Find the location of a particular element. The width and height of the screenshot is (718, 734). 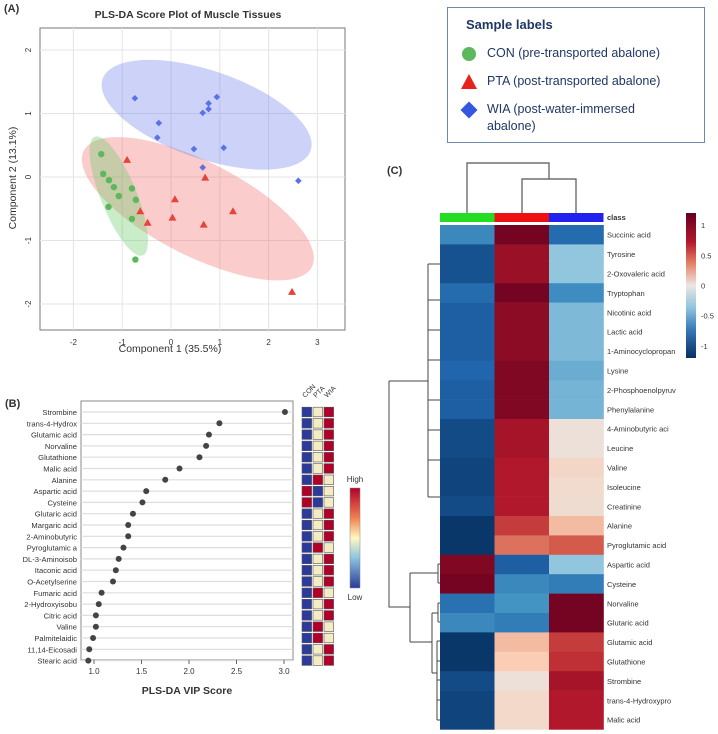

y-tick-label: 2 is located at coordinates (28, 49).